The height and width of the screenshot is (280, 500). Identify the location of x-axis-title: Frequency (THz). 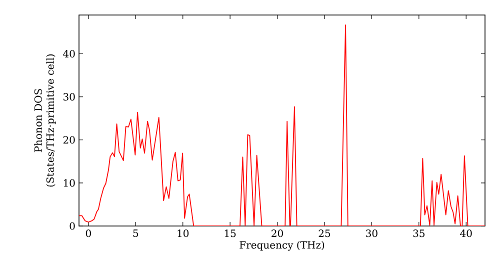
(282, 245).